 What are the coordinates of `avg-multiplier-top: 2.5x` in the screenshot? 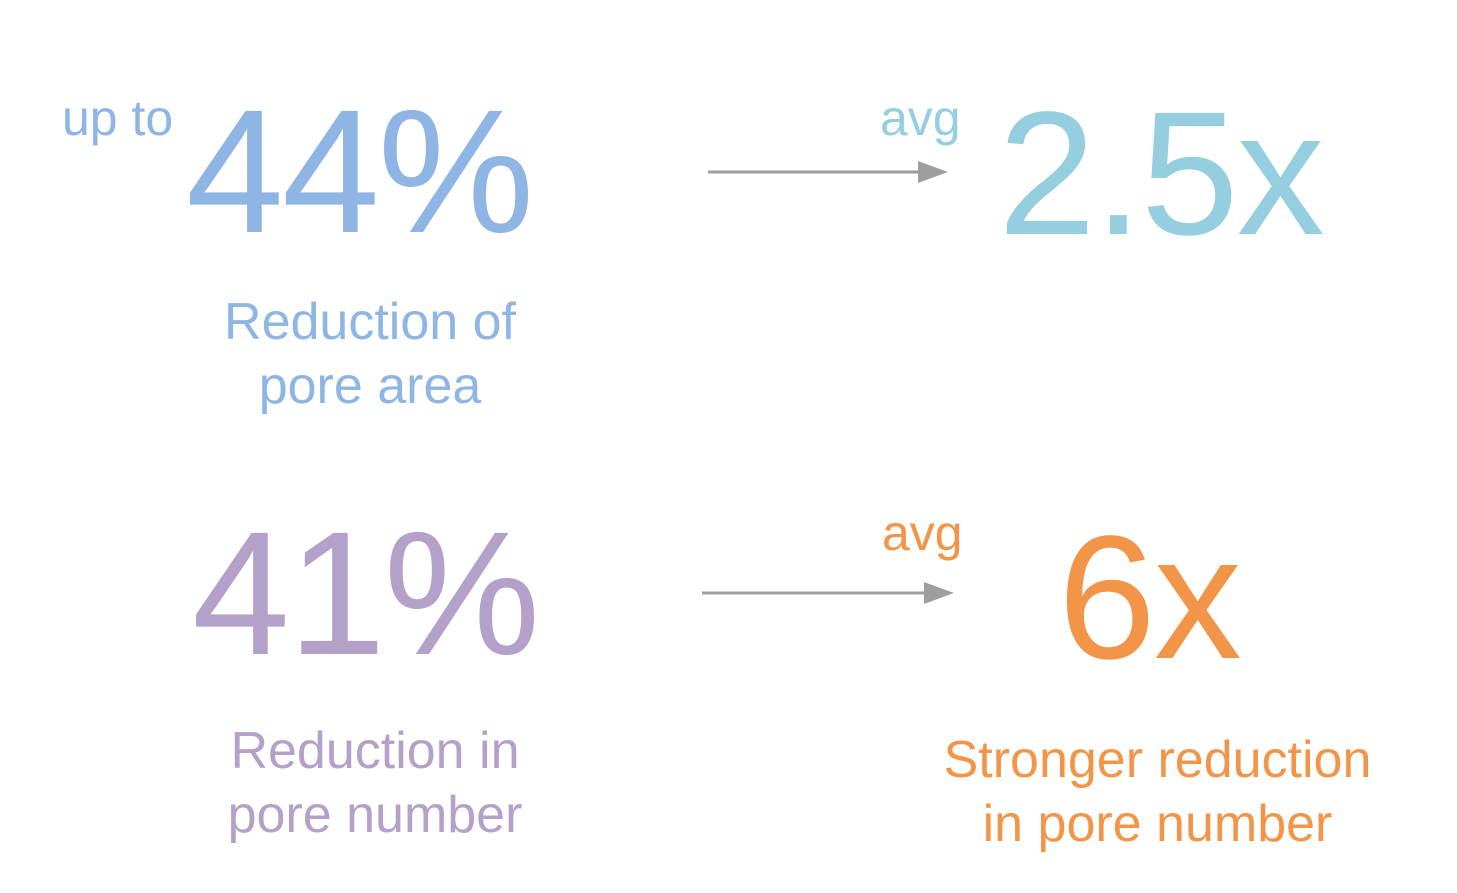 It's located at (1161, 174).